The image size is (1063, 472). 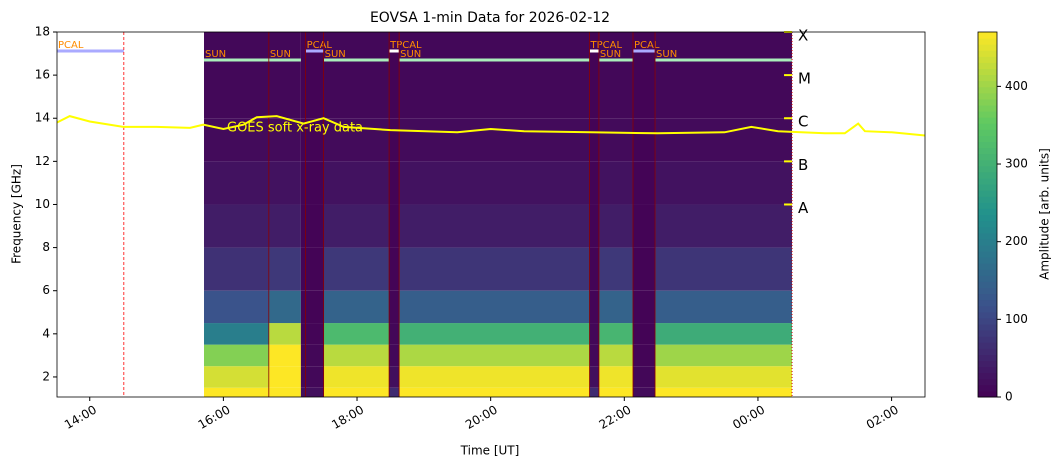 I want to click on x-tick-label: 14:00, so click(x=80, y=417).